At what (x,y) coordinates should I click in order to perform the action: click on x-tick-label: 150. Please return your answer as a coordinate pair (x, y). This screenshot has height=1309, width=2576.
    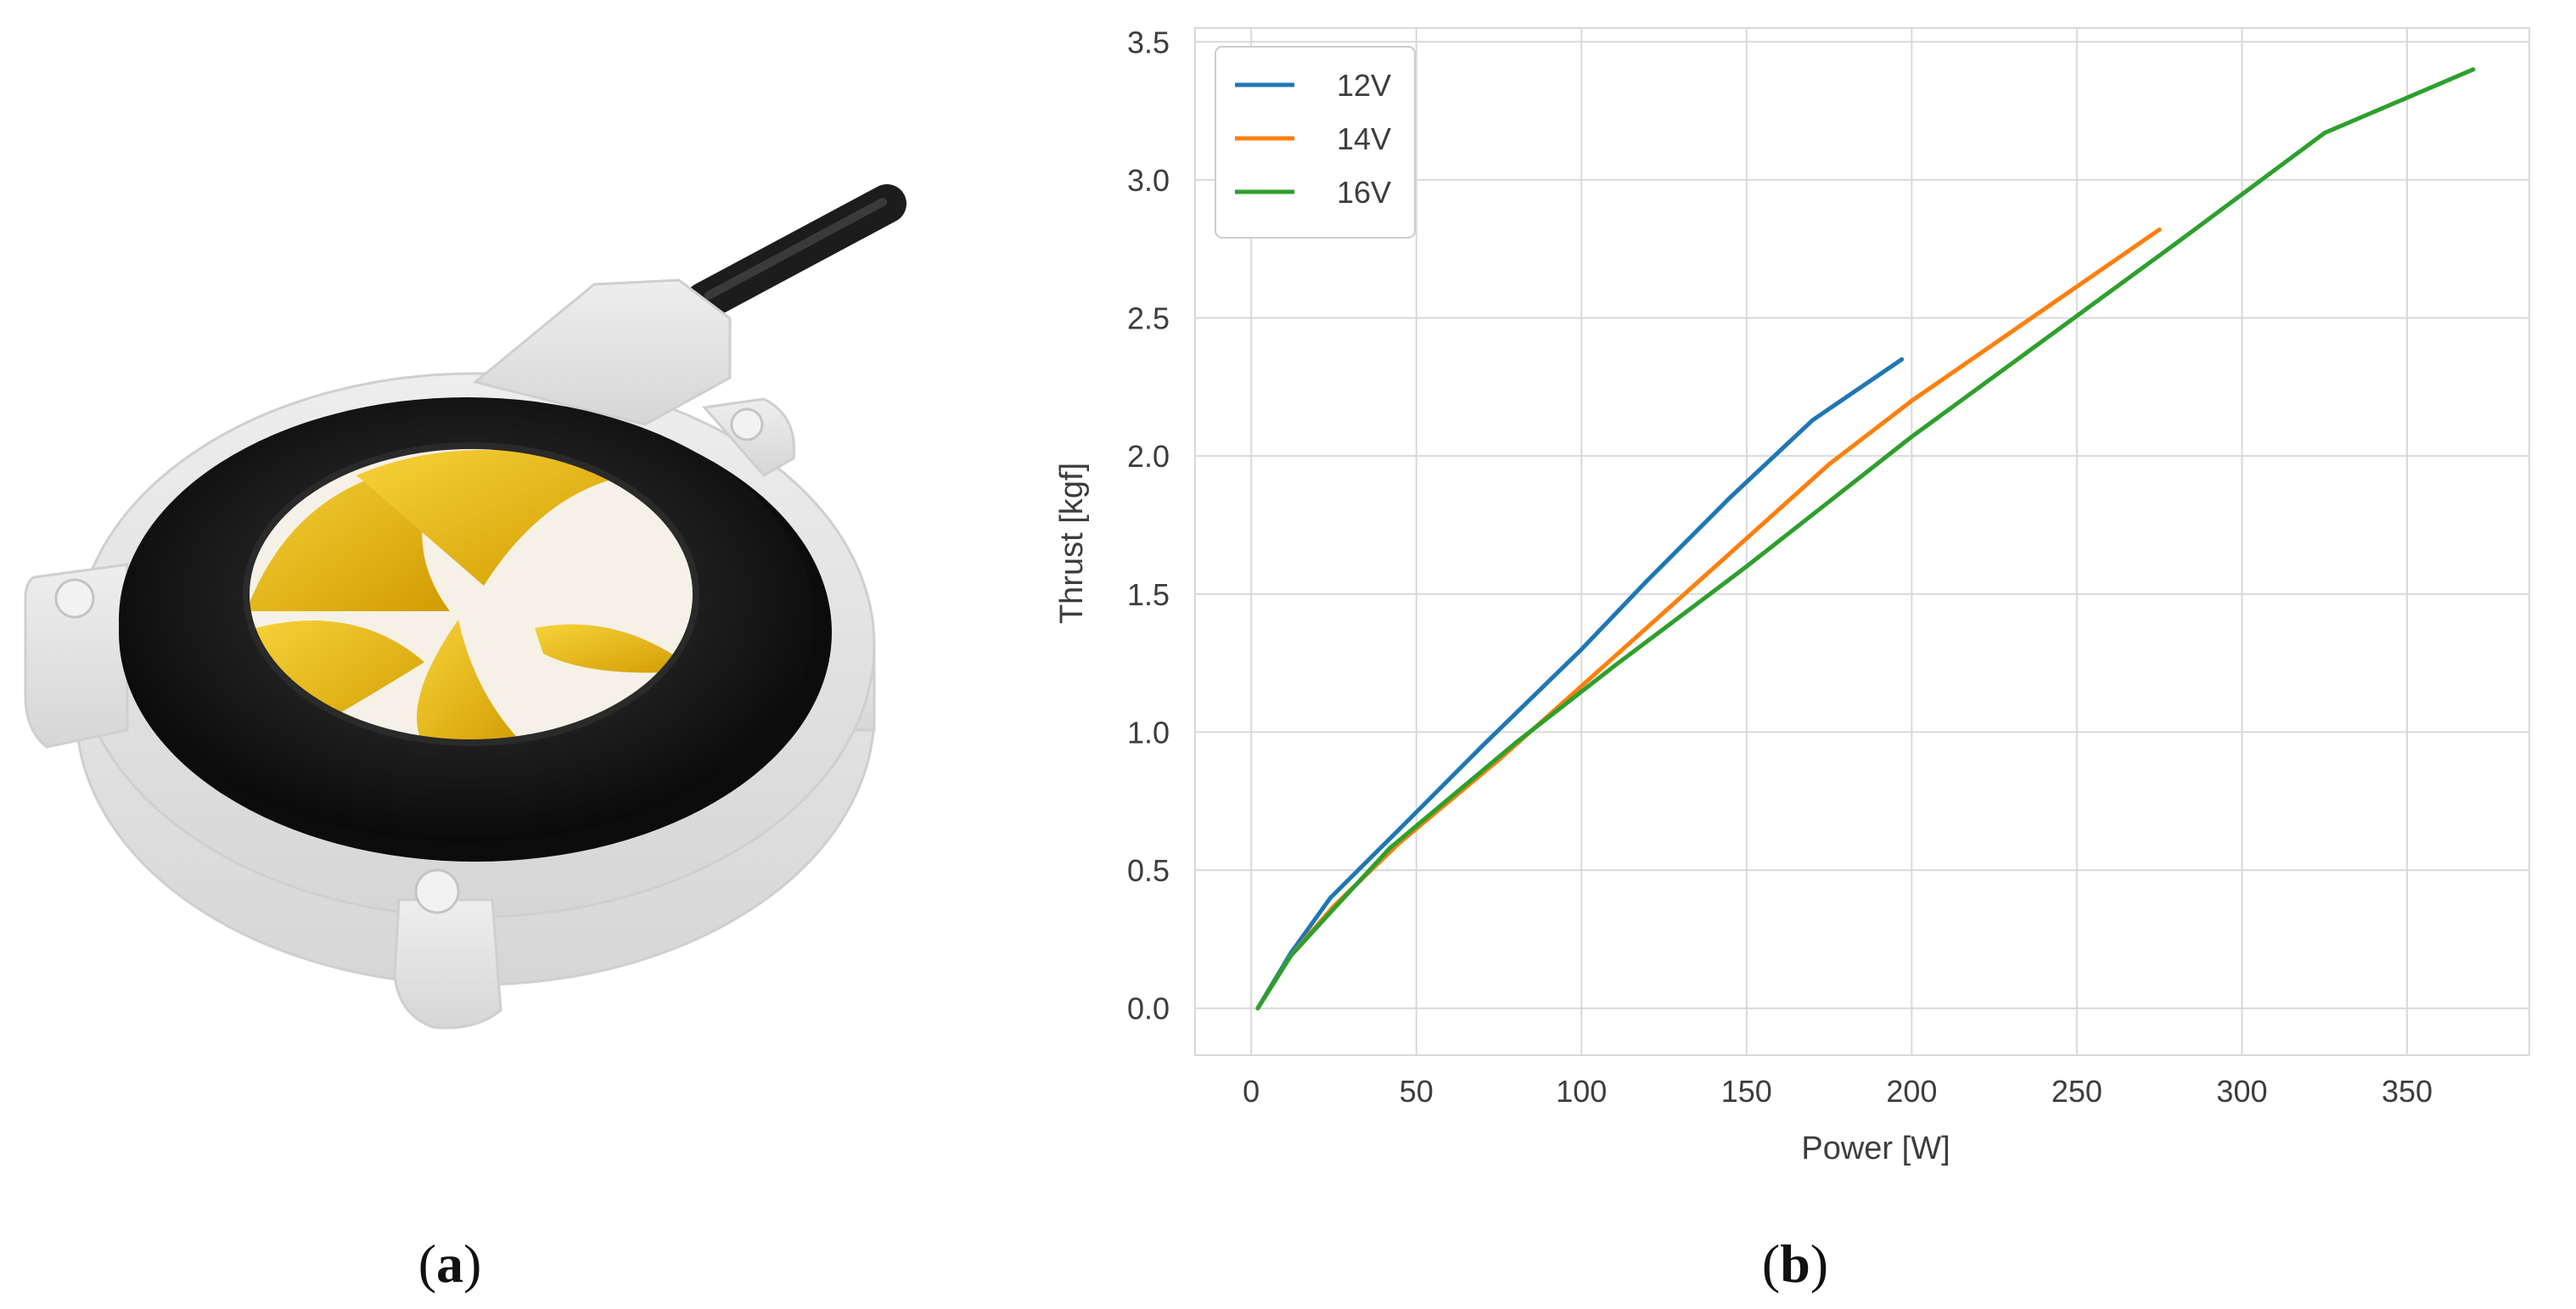
    Looking at the image, I should click on (1746, 1091).